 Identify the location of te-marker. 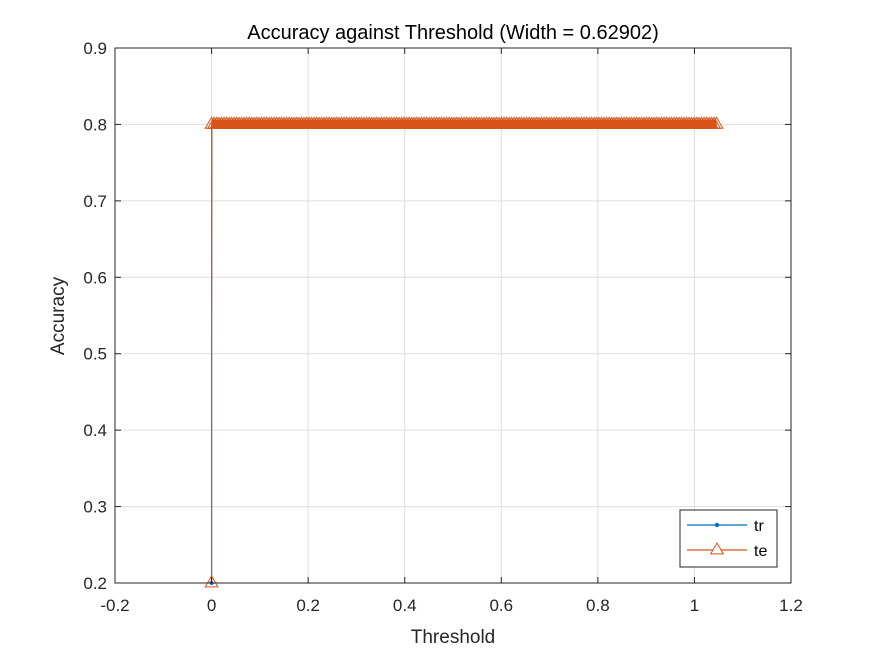
(211, 581).